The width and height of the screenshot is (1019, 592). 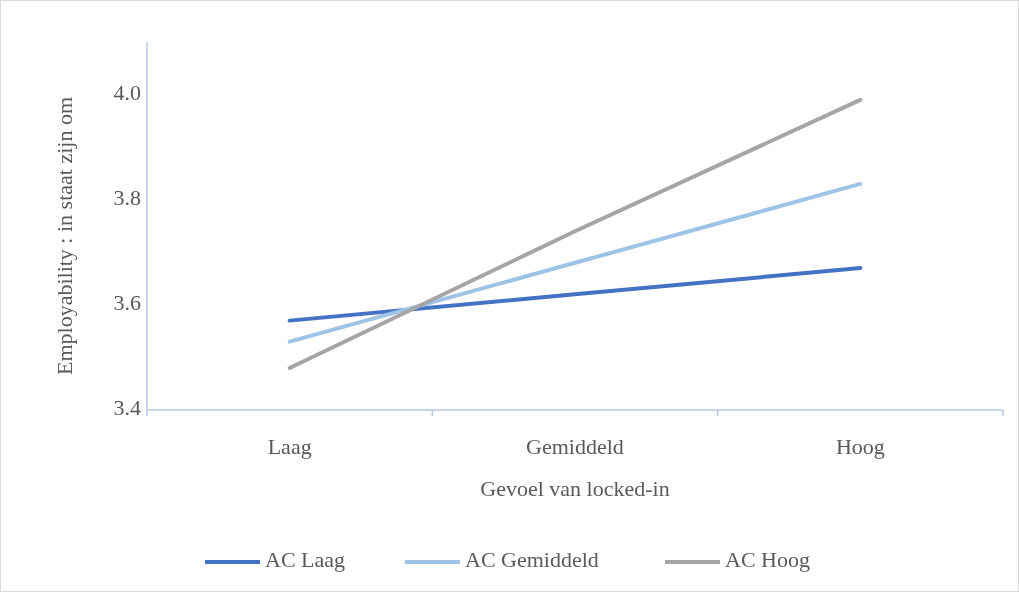 What do you see at coordinates (305, 560) in the screenshot?
I see `legend-label: AC Laag` at bounding box center [305, 560].